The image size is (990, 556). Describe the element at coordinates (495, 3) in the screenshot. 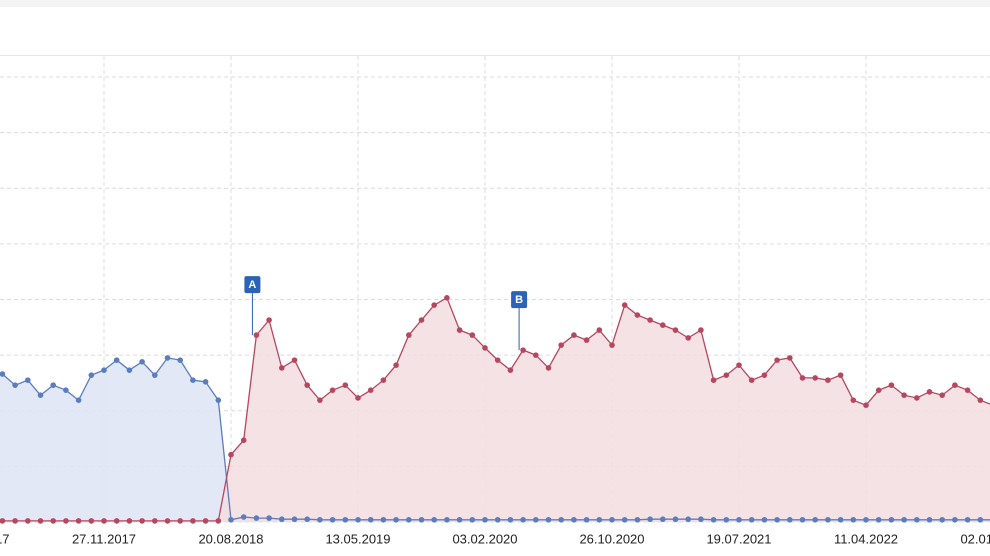

I see `top-bar` at that location.